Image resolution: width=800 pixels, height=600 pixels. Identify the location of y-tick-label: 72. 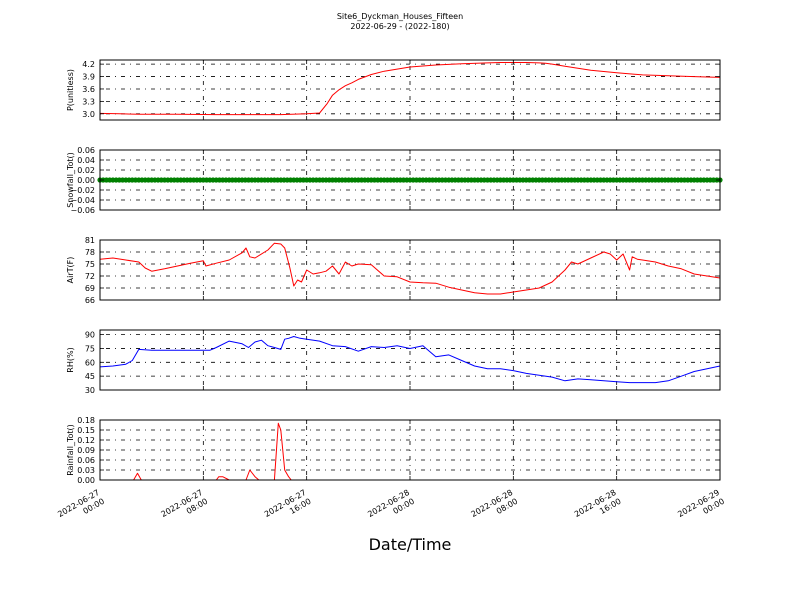
(90, 276).